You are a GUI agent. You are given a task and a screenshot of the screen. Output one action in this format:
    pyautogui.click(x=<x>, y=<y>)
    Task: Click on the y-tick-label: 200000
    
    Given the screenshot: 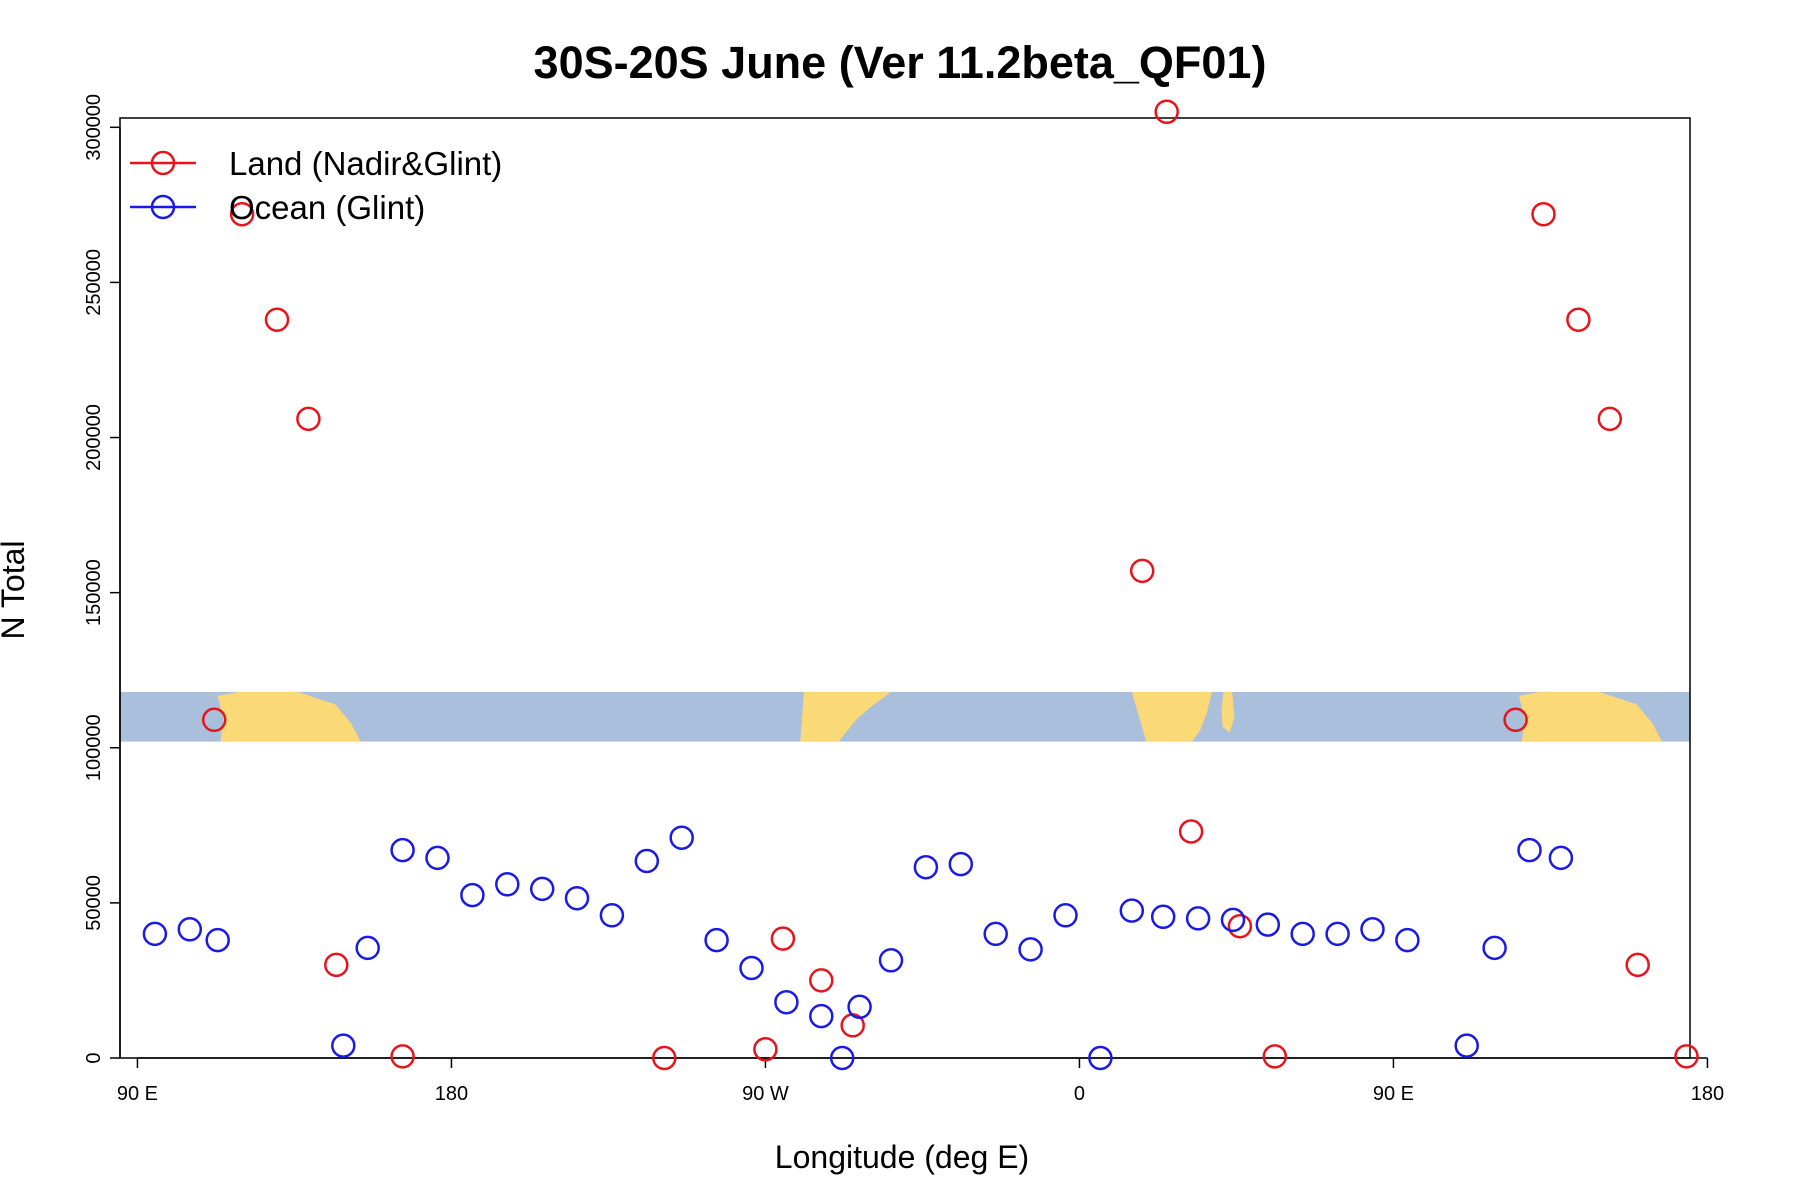 What is the action you would take?
    pyautogui.click(x=94, y=437)
    